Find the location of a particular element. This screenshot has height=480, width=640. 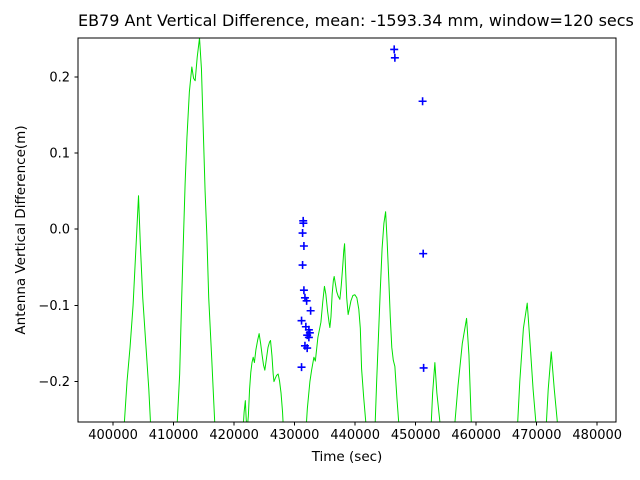

y-tick-label: −0.1 is located at coordinates (54, 306).